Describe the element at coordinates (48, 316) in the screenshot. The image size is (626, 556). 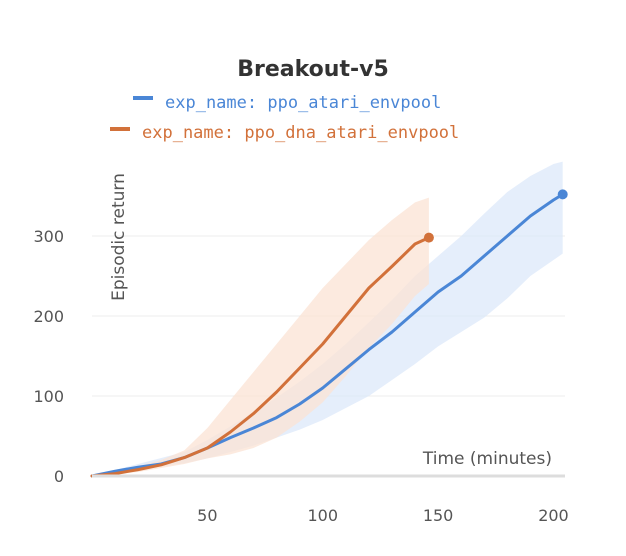
I see `y-tick-label-200: 200` at that location.